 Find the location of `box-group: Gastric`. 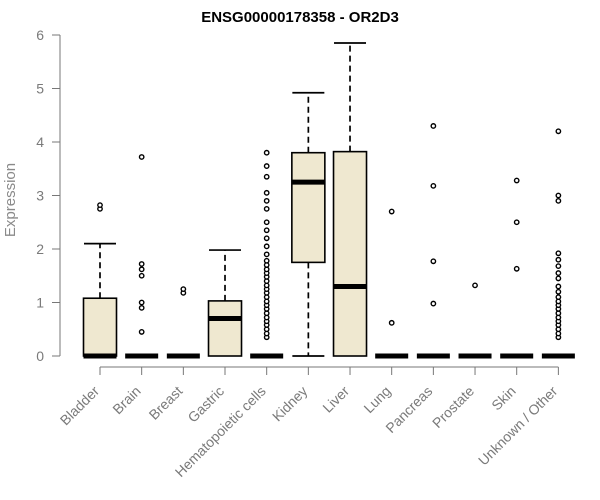

box-group: Gastric is located at coordinates (213, 337).